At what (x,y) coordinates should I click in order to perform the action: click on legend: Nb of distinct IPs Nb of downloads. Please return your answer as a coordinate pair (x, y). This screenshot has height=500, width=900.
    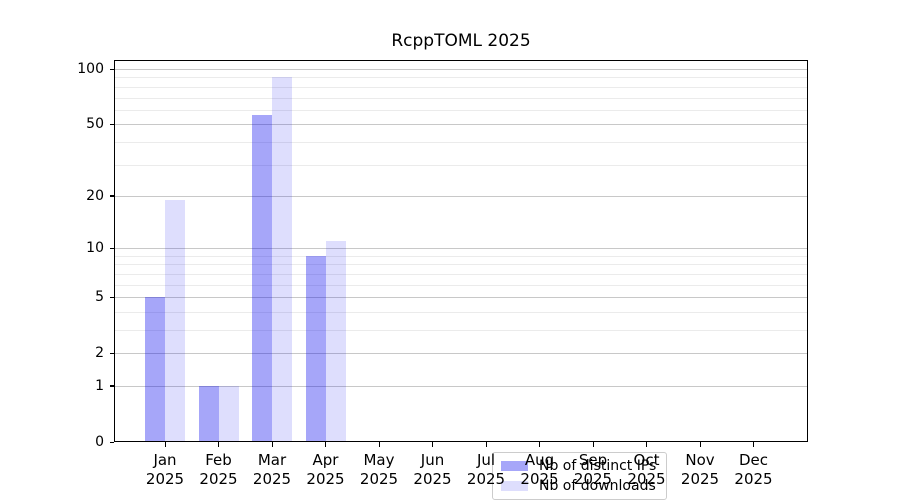
    Looking at the image, I should click on (580, 476).